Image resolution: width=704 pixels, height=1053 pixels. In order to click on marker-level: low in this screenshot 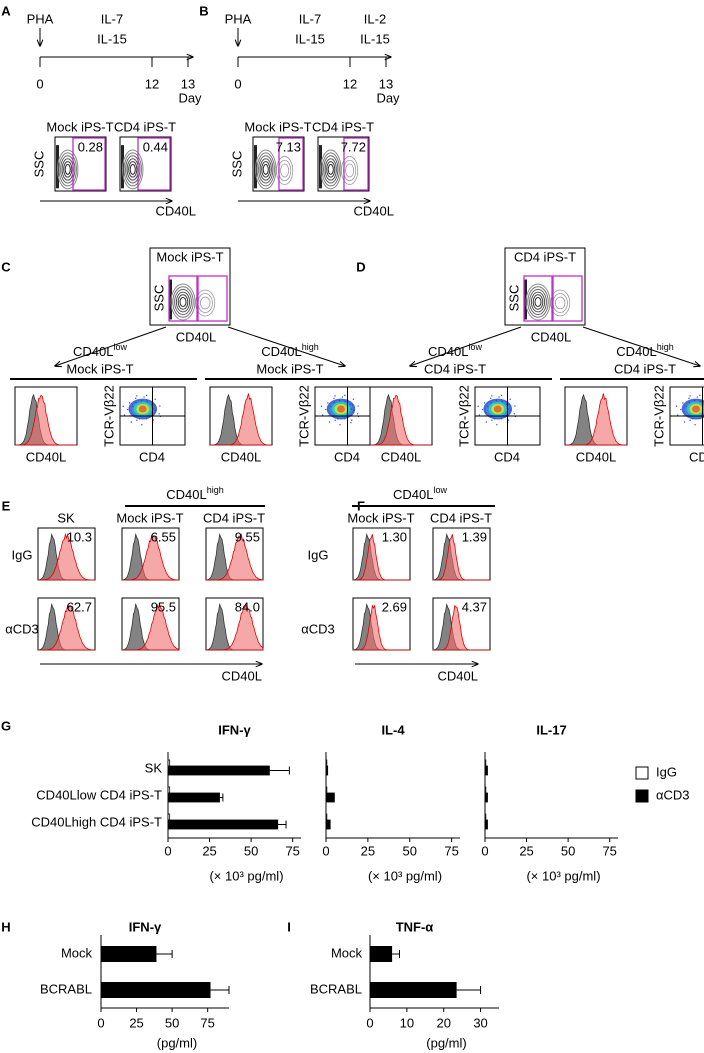, I will do `click(475, 347)`.